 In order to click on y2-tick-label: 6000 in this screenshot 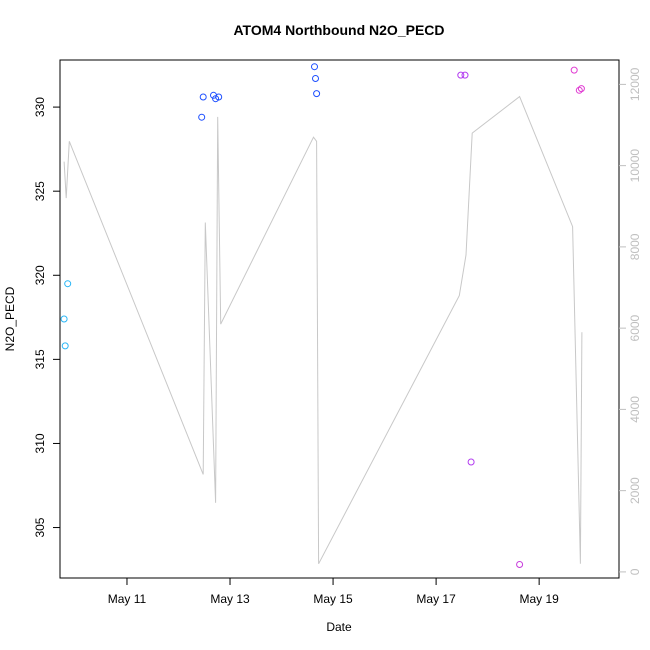, I will do `click(635, 327)`.